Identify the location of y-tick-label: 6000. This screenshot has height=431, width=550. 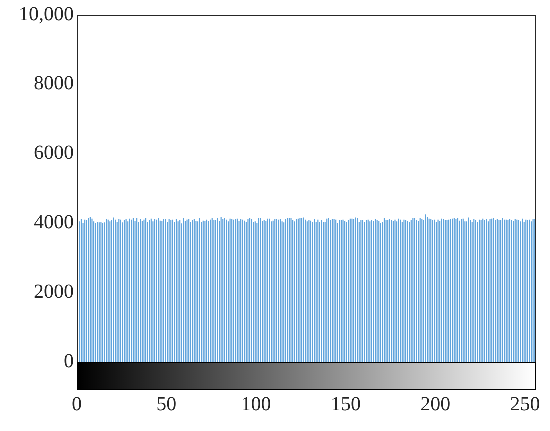
(54, 153).